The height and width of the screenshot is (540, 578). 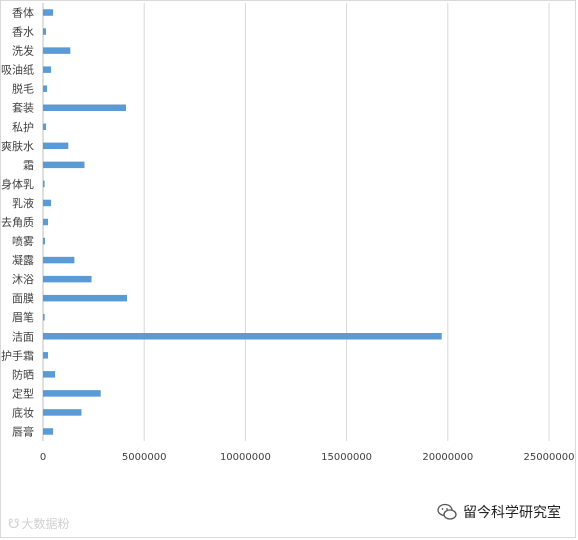 What do you see at coordinates (17, 184) in the screenshot?
I see `category-label: 身体乳` at bounding box center [17, 184].